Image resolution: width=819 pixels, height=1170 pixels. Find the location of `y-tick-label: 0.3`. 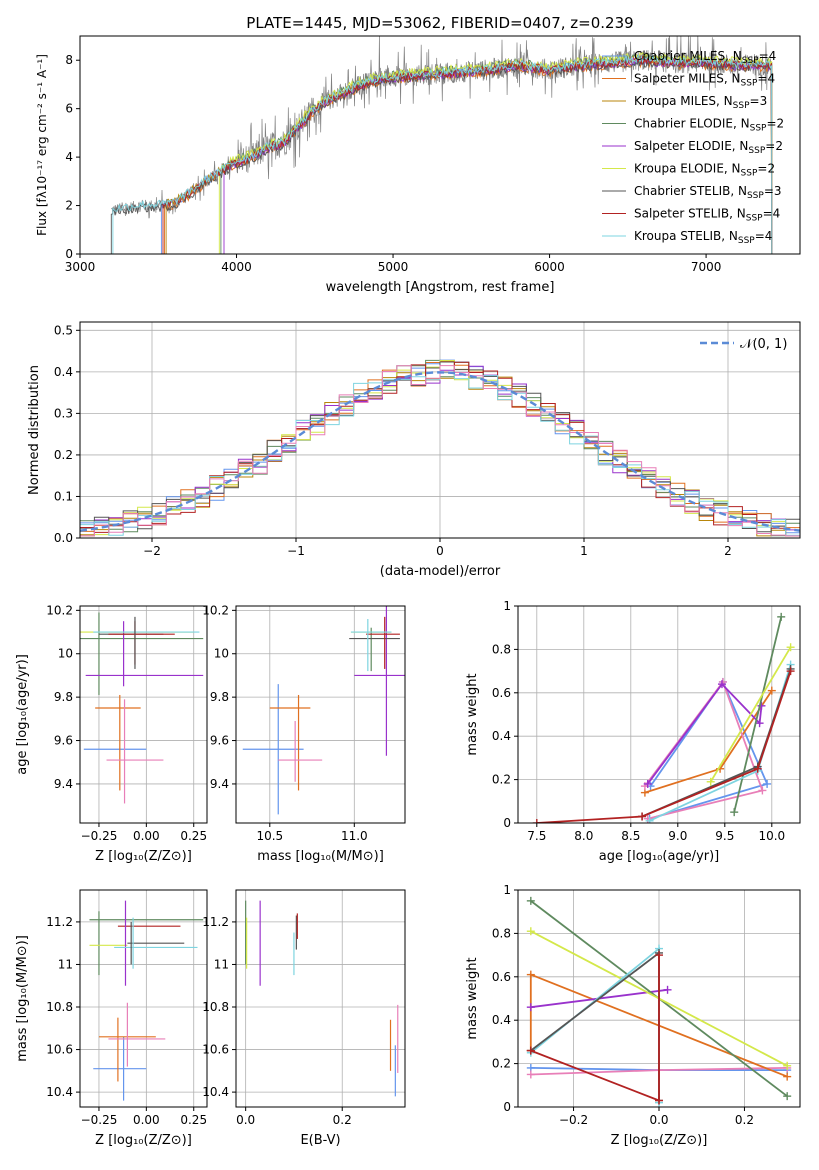

y-tick-label: 0.3 is located at coordinates (63, 413).